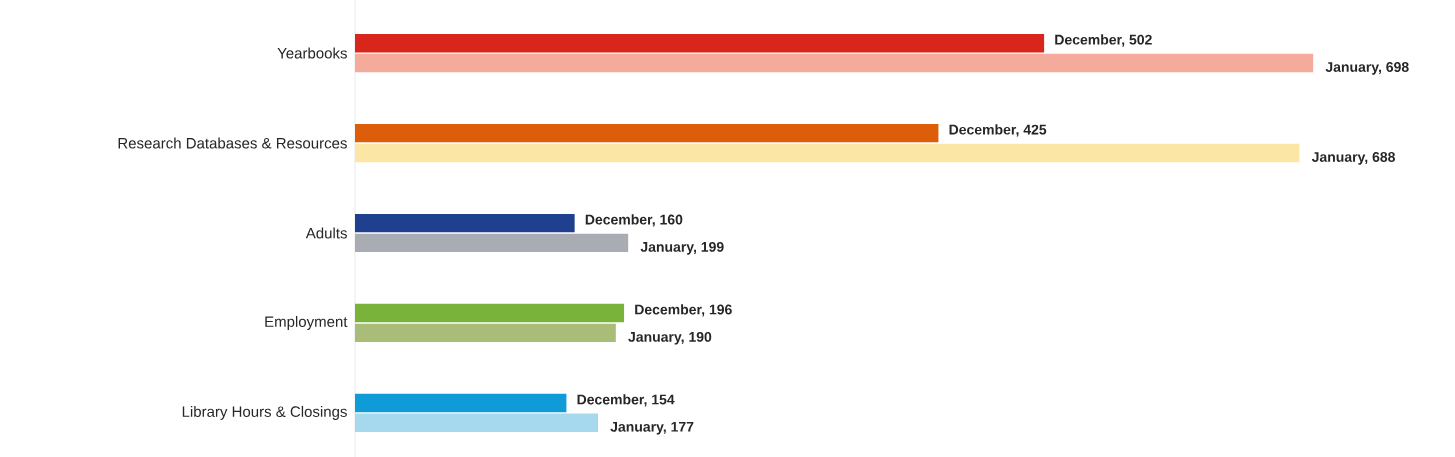 The image size is (1455, 457). Describe the element at coordinates (682, 248) in the screenshot. I see `data-label: January, 199` at that location.